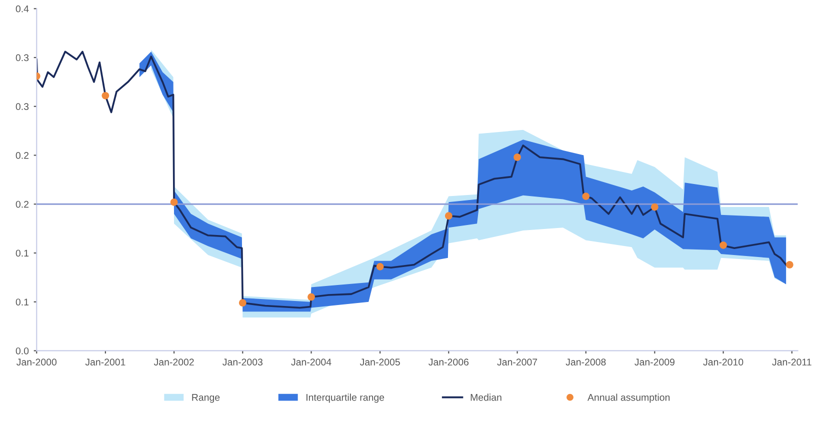 The image size is (814, 433). Describe the element at coordinates (517, 362) in the screenshot. I see `x-tick-label: Jan-2007` at that location.